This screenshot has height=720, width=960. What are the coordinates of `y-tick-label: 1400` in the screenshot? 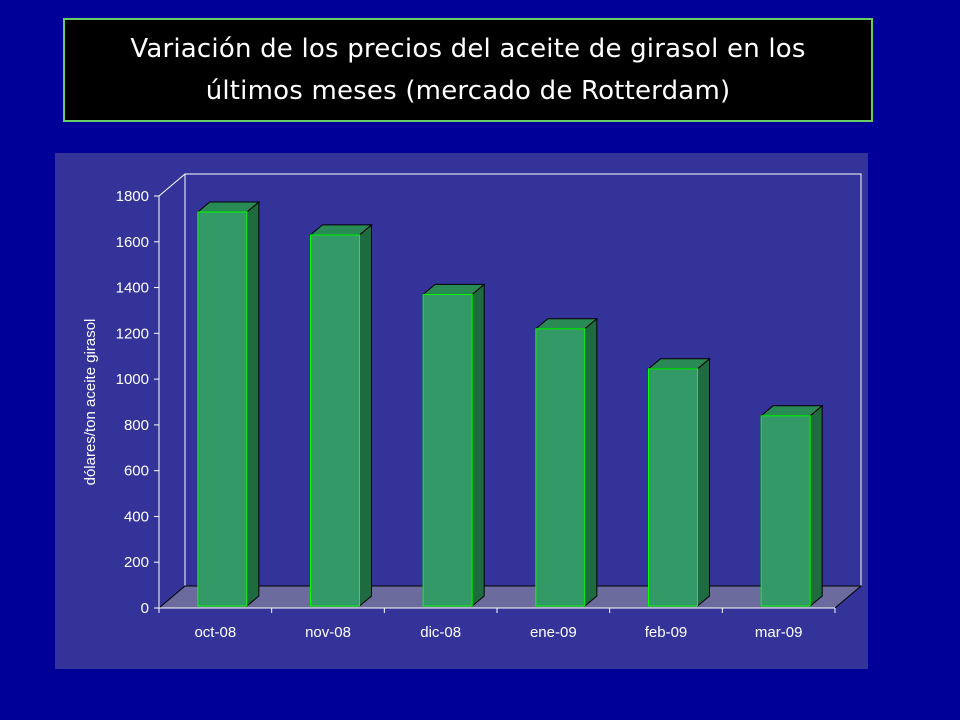 It's located at (132, 288).